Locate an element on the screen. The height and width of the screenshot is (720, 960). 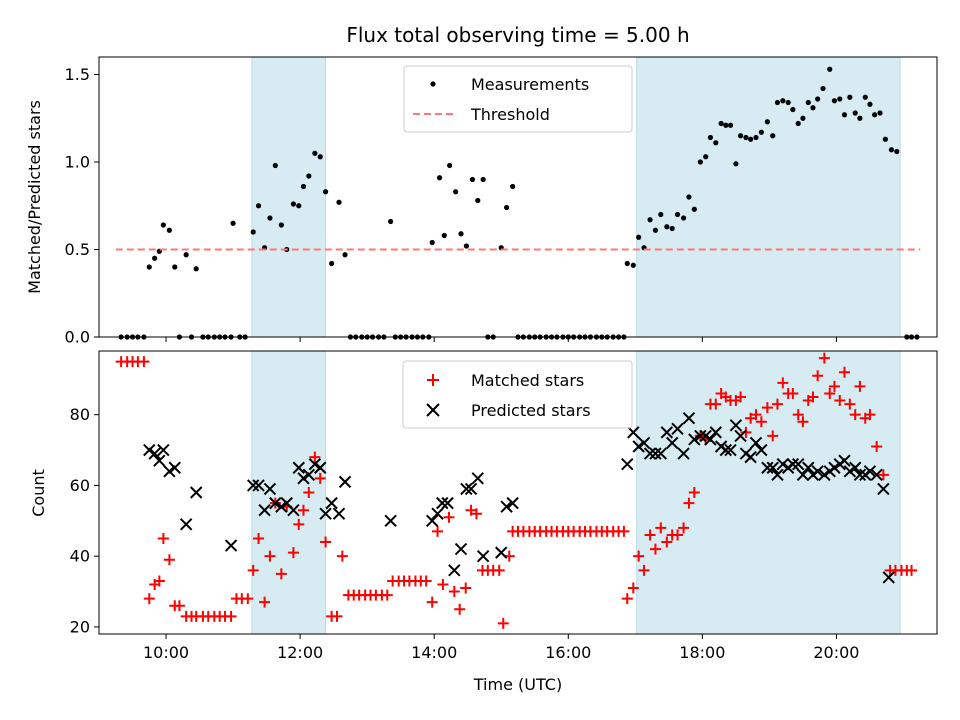
top-y-tick-label: 1.5 is located at coordinates (77, 74).